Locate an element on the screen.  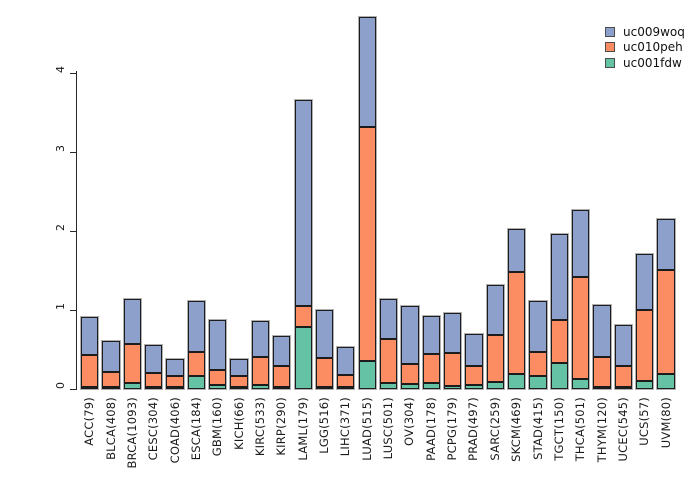
x-tick-label: PRAD(497) is located at coordinates (473, 429).